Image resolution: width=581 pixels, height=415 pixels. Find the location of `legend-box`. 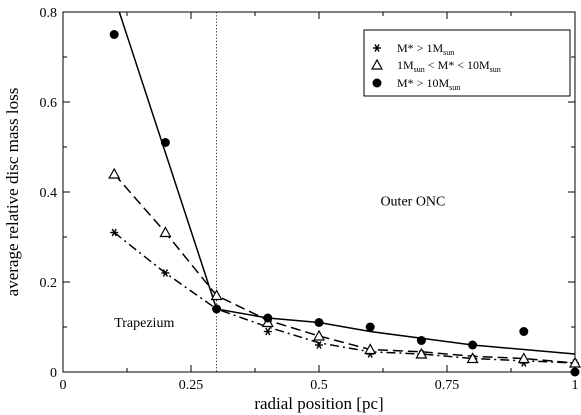

legend-box is located at coordinates (467, 63).